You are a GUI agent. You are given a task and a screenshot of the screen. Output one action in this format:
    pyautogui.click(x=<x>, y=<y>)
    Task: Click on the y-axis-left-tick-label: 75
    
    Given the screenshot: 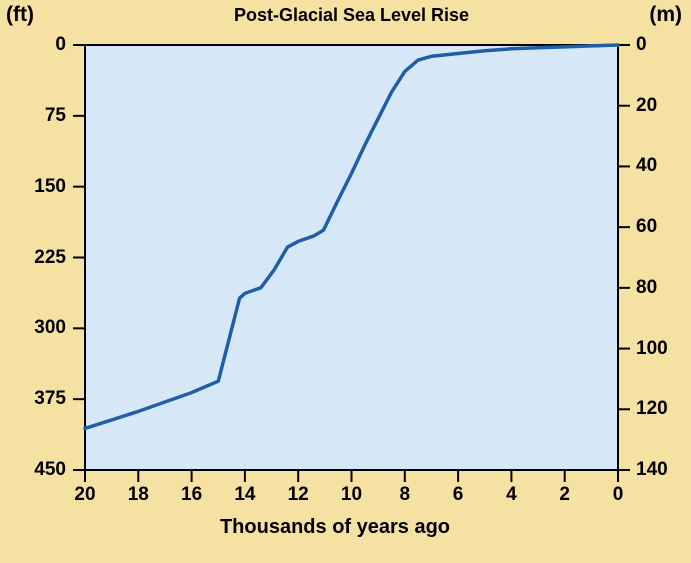 What is the action you would take?
    pyautogui.click(x=55, y=115)
    